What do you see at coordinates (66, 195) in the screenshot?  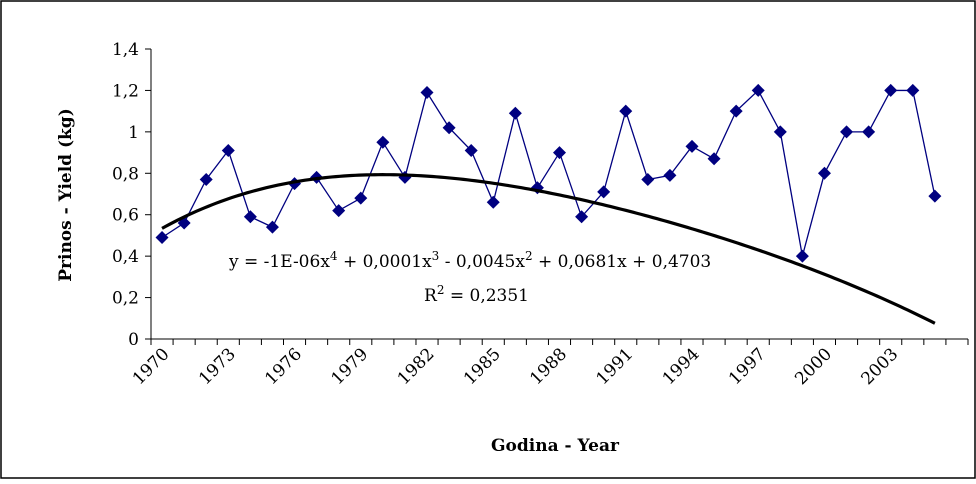 I see `y-axis-title: Prinos - Yield (kg)` at bounding box center [66, 195].